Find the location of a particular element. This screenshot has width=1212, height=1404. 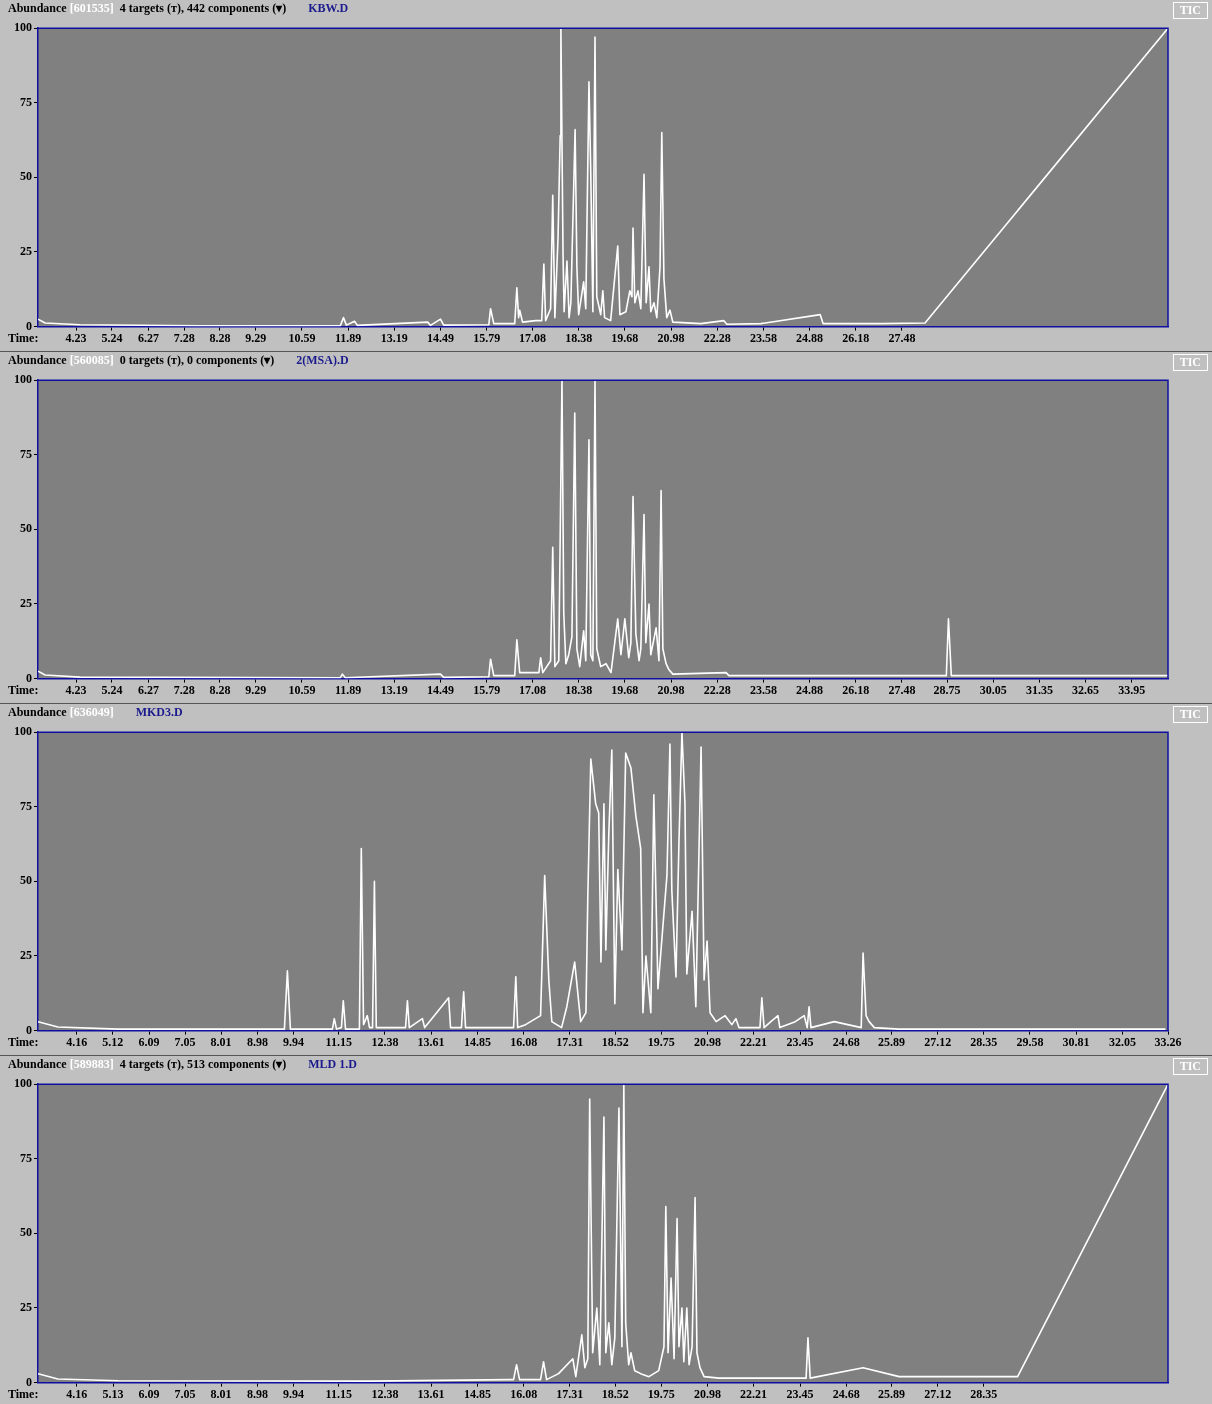

x-tick-label: 17.31 is located at coordinates (570, 1393).